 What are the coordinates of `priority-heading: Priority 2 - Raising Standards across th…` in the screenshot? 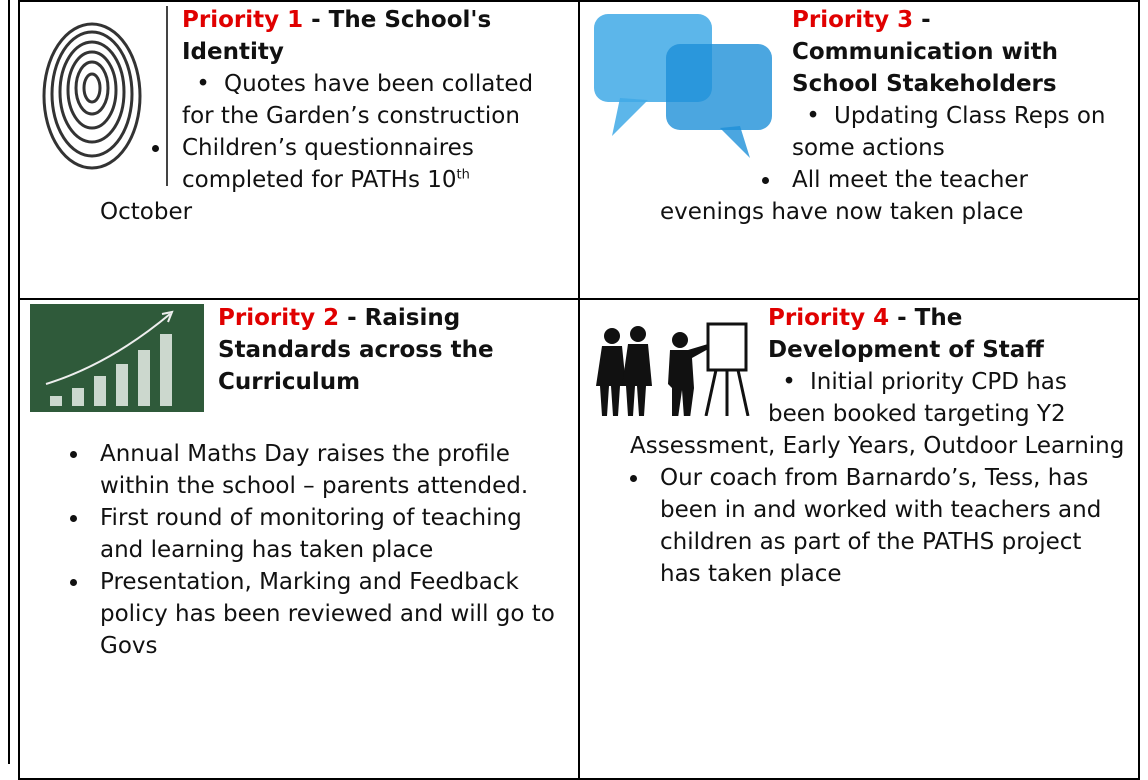 It's located at (299, 350).